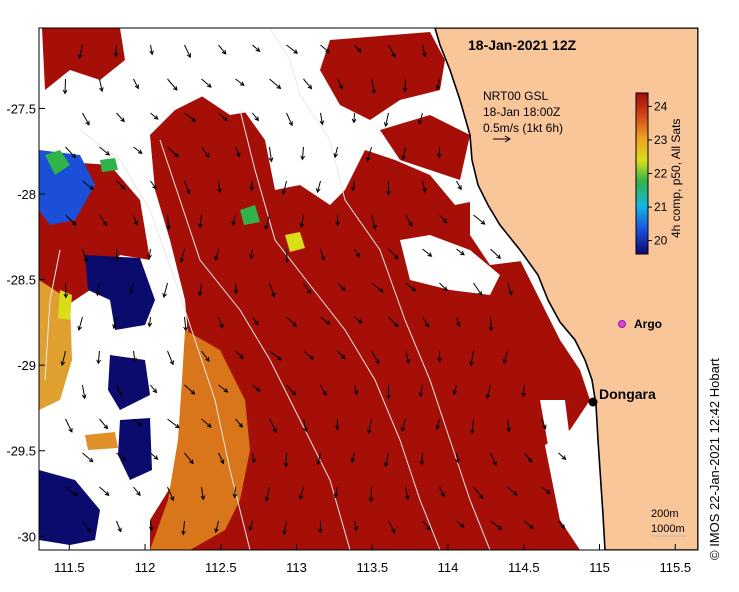  Describe the element at coordinates (21, 280) in the screenshot. I see `lat-tick-label: -28.5` at that location.